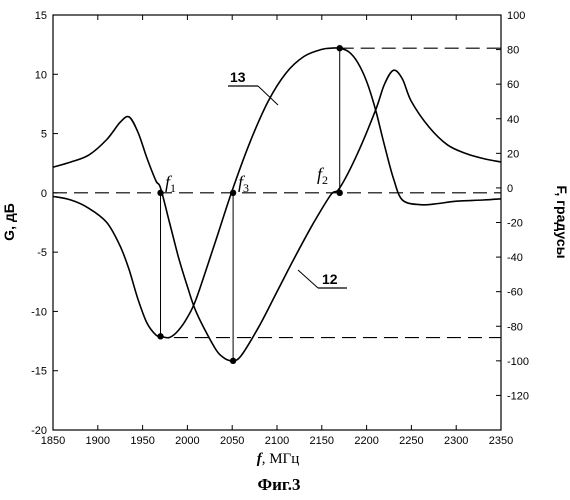  What do you see at coordinates (39, 372) in the screenshot?
I see `y-left-tick-label: -15` at bounding box center [39, 372].